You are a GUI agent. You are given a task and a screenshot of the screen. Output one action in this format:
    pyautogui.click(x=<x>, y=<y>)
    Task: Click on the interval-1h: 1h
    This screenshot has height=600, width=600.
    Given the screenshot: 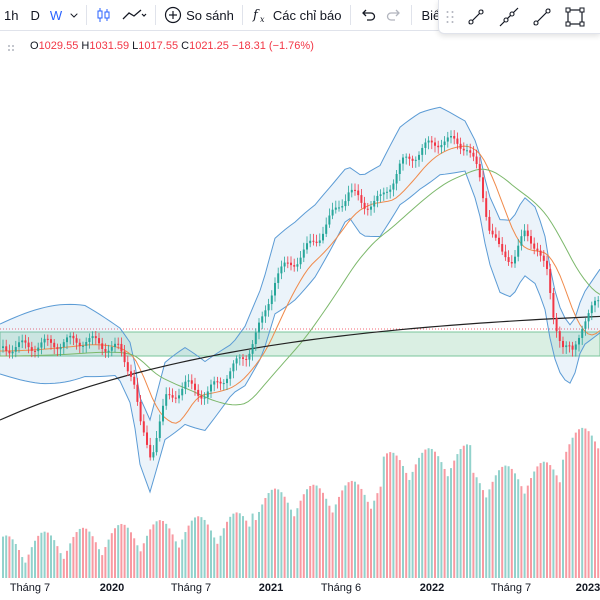 What is the action you would take?
    pyautogui.click(x=11, y=15)
    